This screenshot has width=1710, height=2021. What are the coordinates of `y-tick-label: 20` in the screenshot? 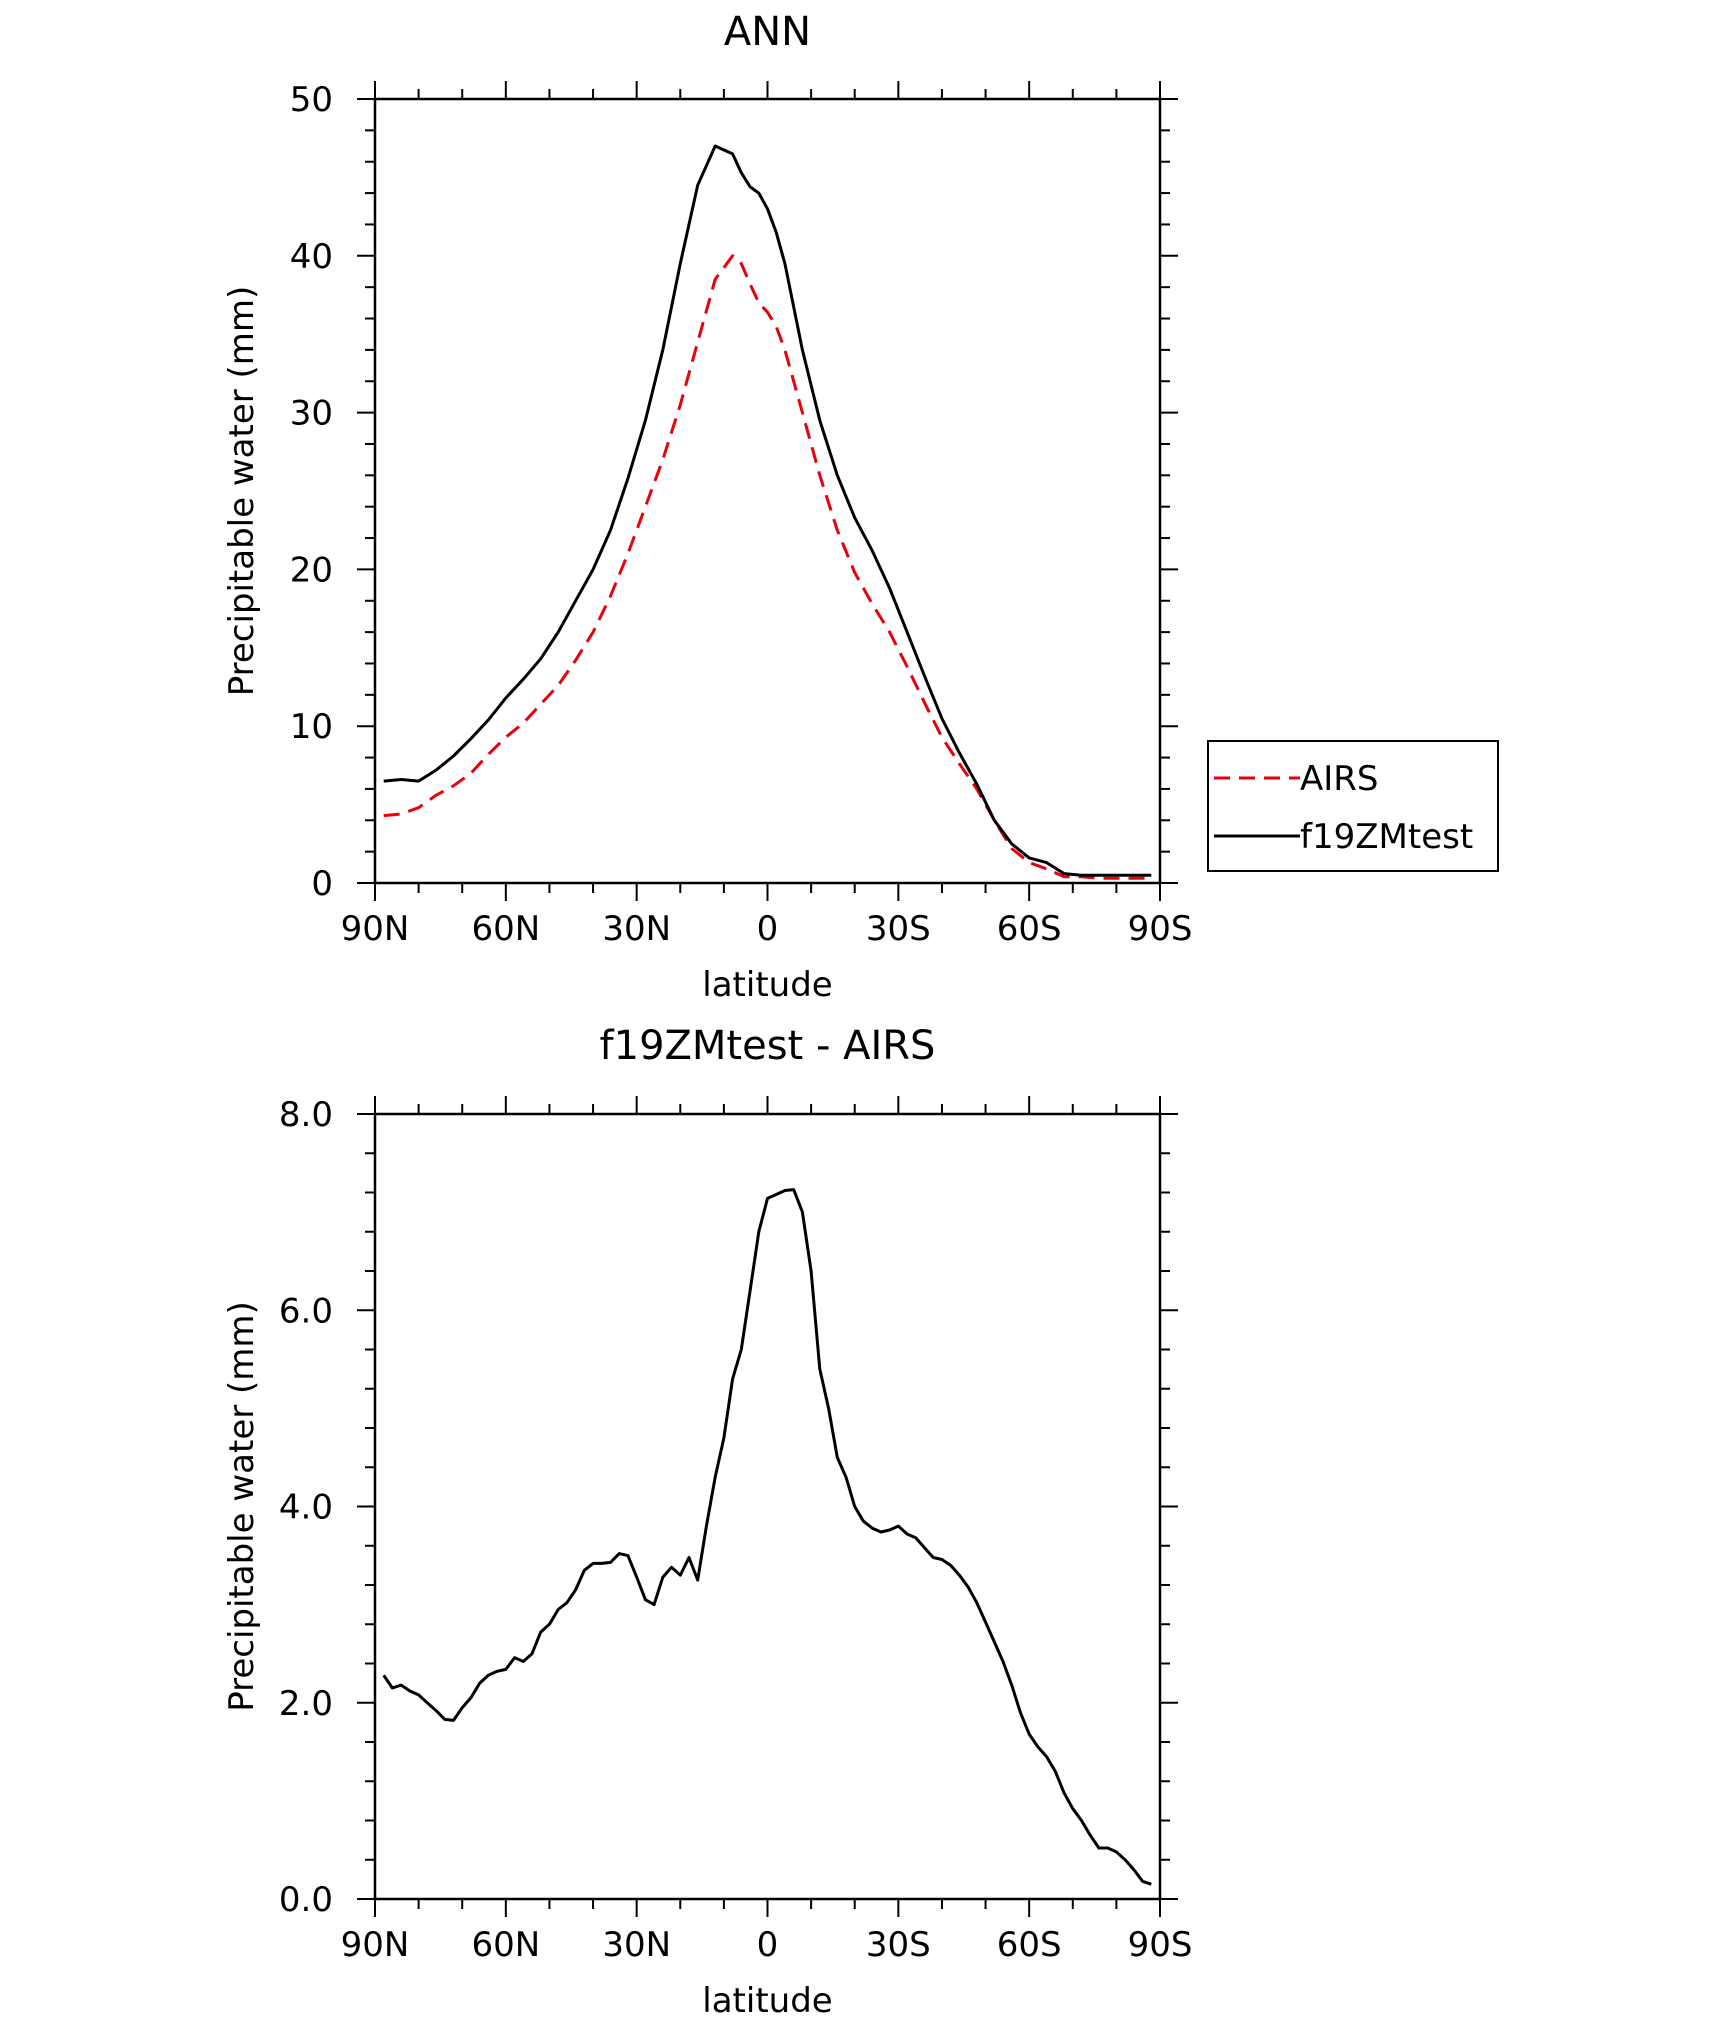 It's located at (311, 570).